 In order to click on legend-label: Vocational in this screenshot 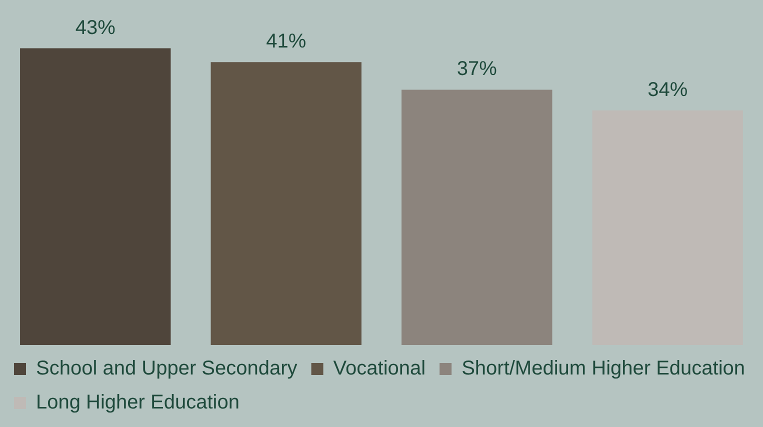, I will do `click(379, 369)`.